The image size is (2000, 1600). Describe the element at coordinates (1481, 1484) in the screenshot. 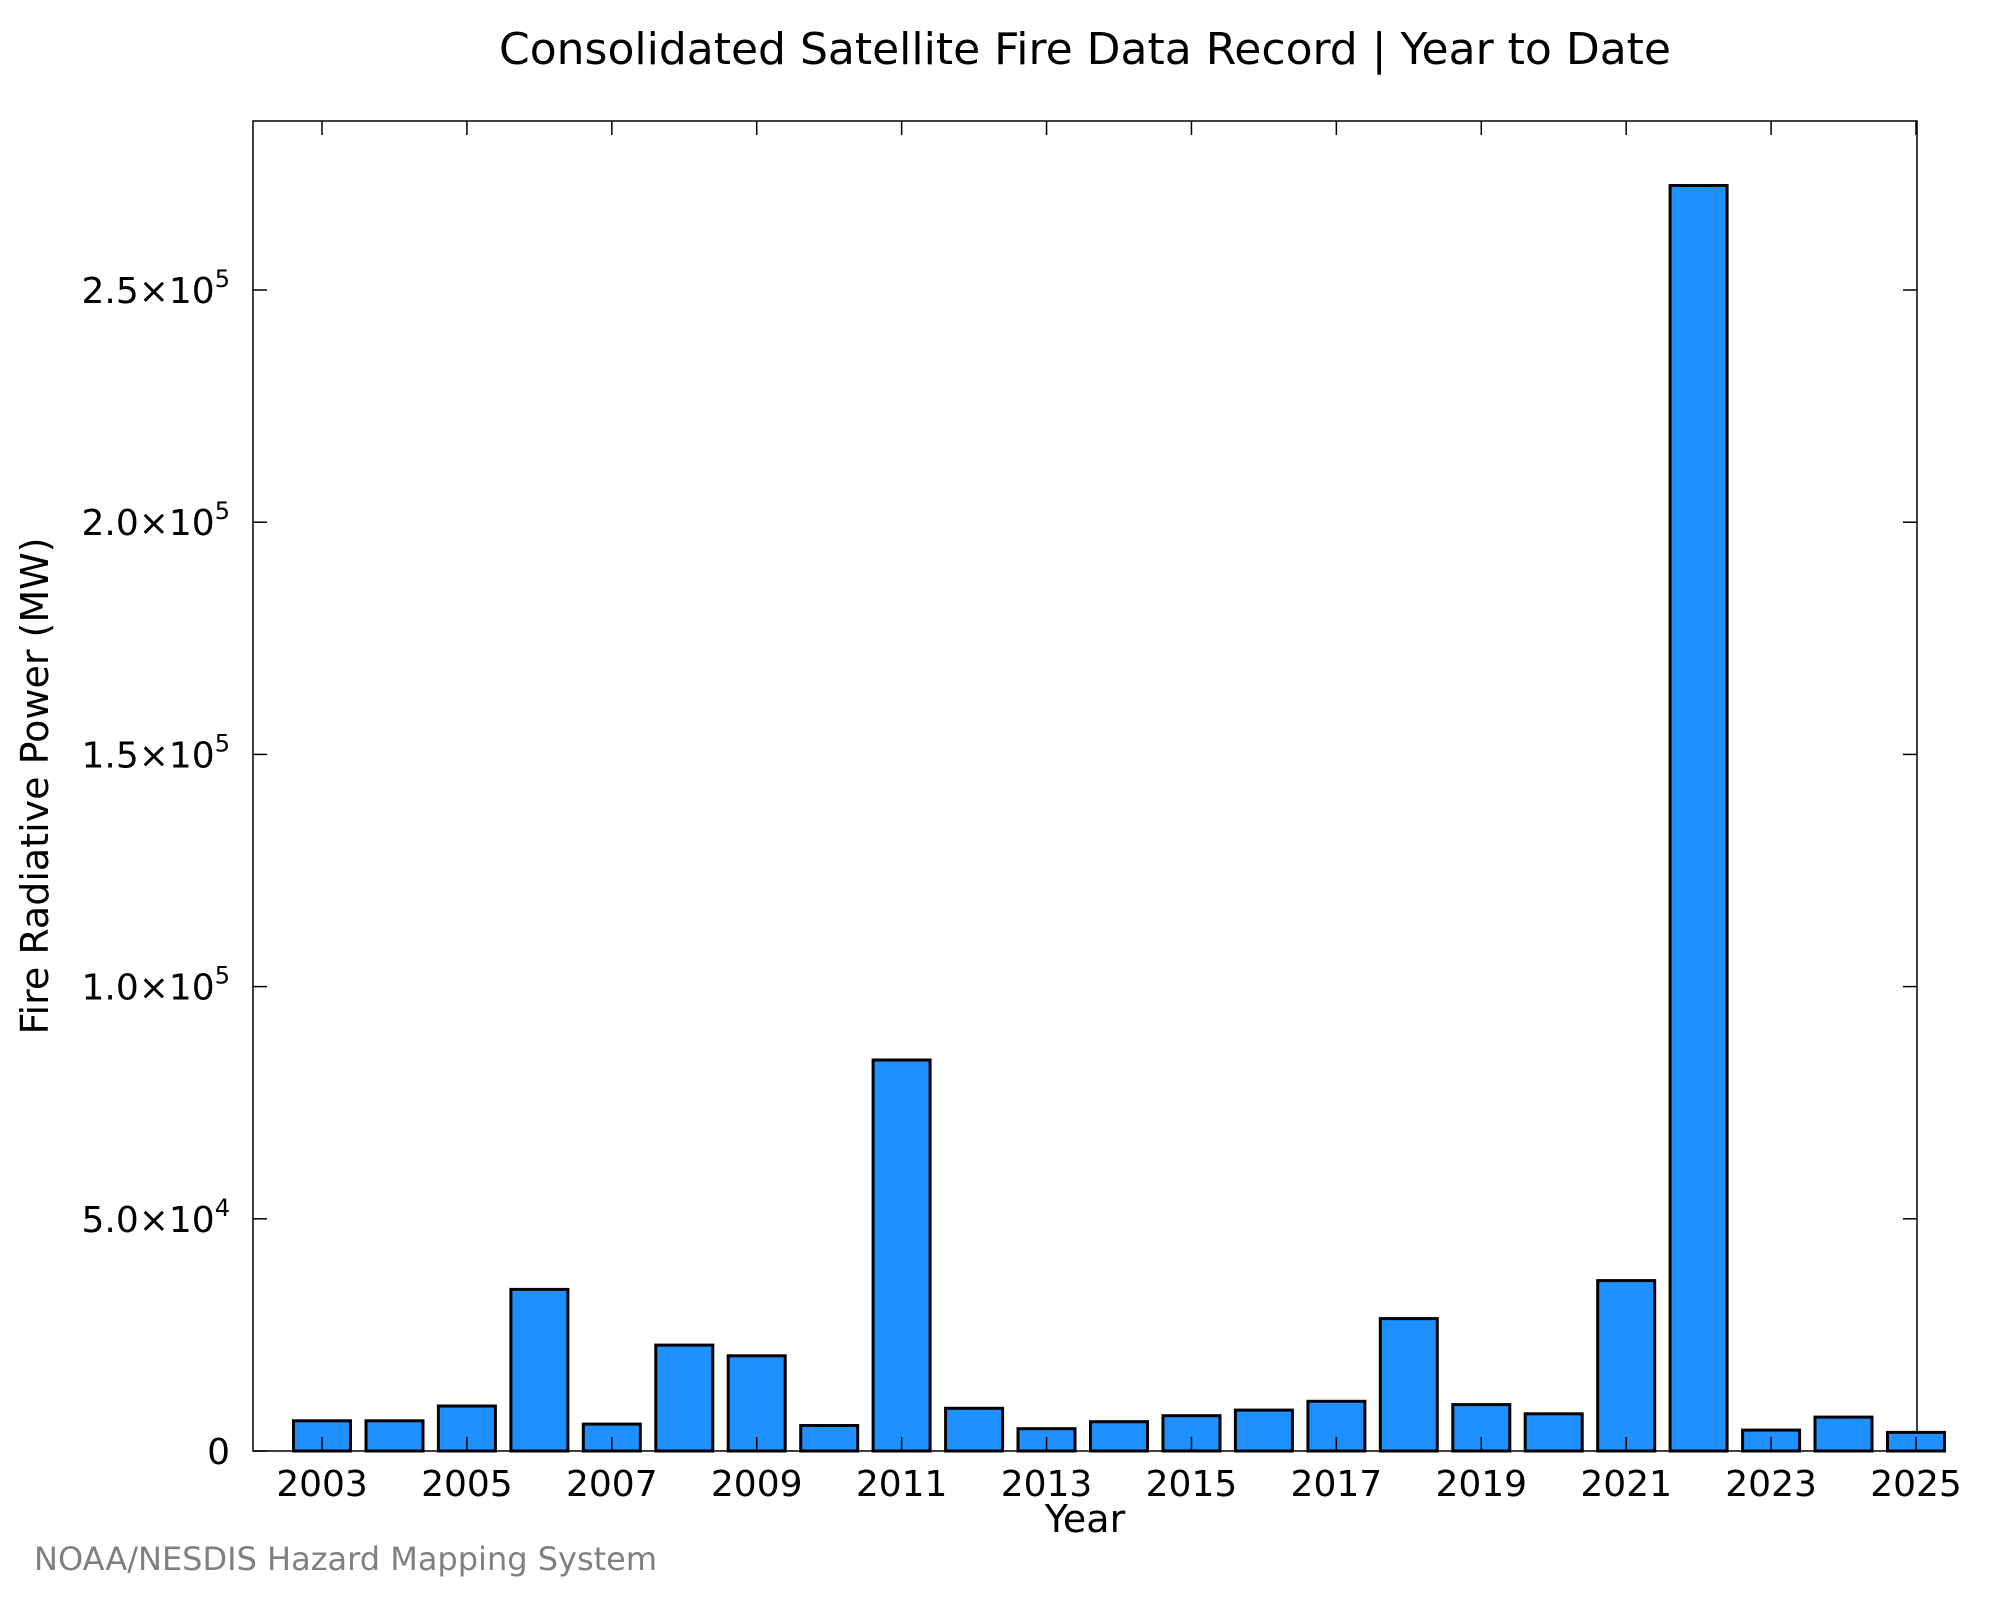

I see `x-tick-label: 2019` at that location.